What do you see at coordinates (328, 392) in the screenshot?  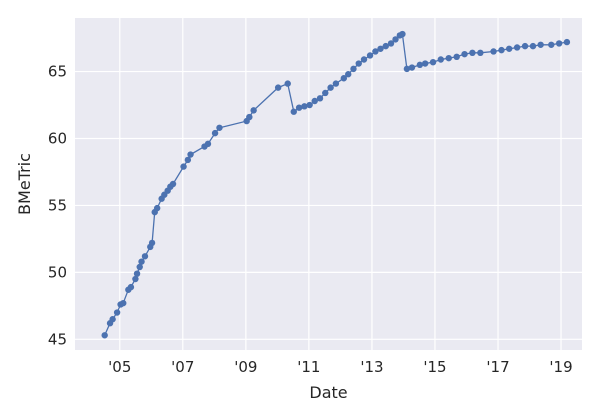 I see `x-axis-label: Date` at bounding box center [328, 392].